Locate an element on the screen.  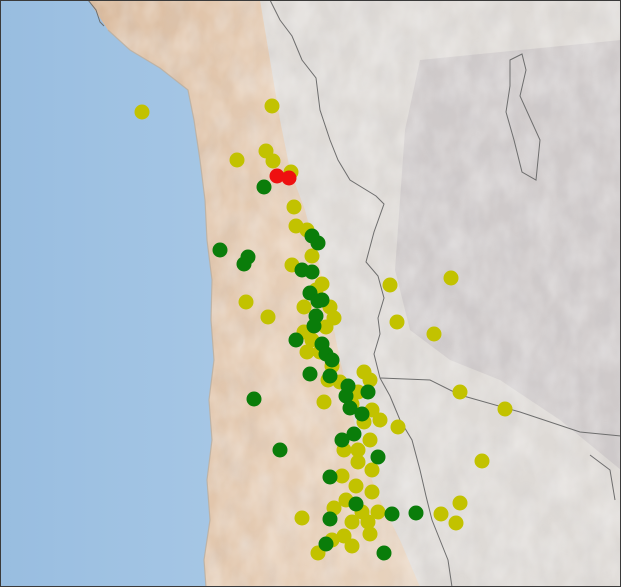
border-peru-chile is located at coordinates (96, 13).